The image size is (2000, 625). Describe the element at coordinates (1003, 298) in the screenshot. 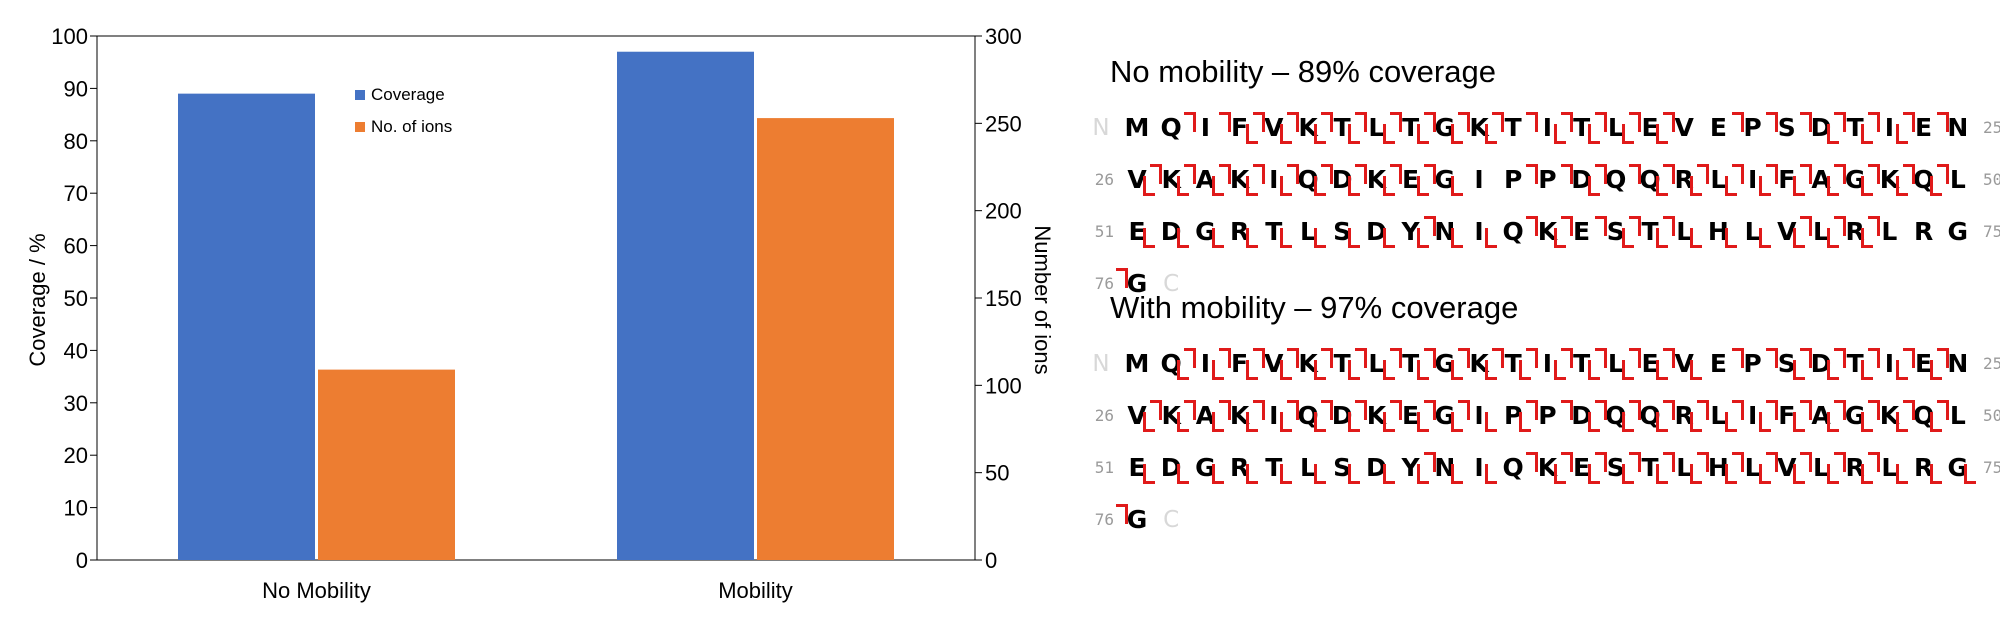

I see `y2-tick-label: 150` at that location.